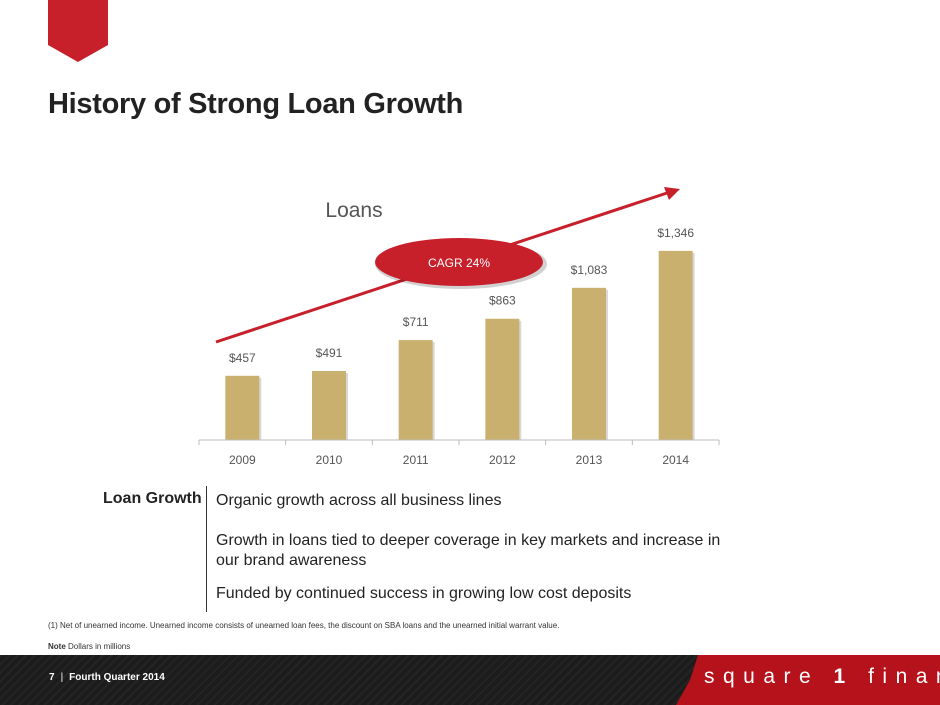 The width and height of the screenshot is (940, 705). Describe the element at coordinates (675, 233) in the screenshot. I see `data-label-2014: $1,346` at that location.